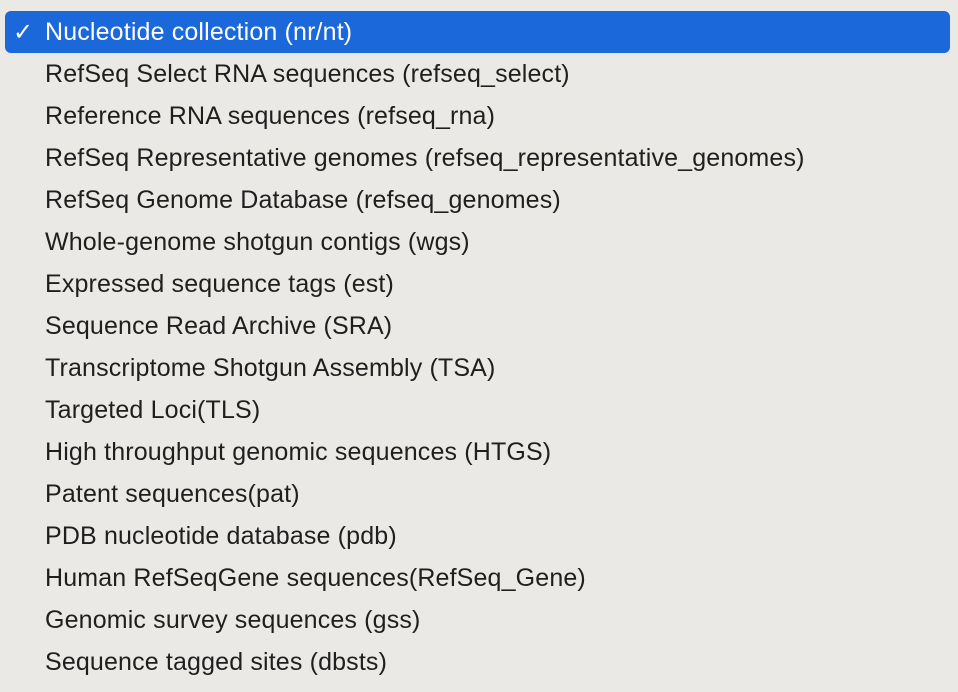 The width and height of the screenshot is (958, 692). I want to click on menu-item-label: Targeted Loci(TLS), so click(153, 409).